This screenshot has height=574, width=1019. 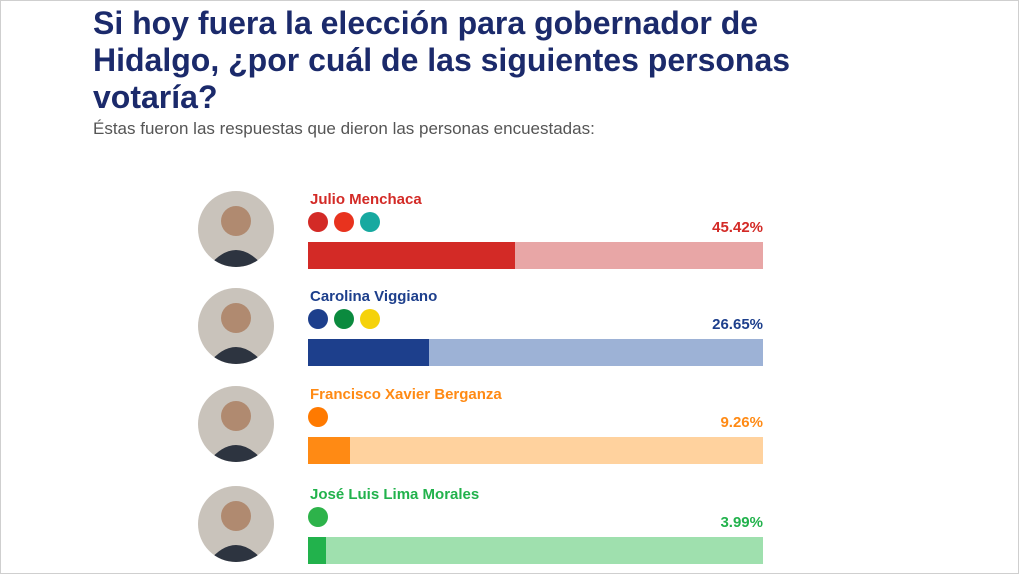 What do you see at coordinates (737, 324) in the screenshot?
I see `value-label: 26.65%` at bounding box center [737, 324].